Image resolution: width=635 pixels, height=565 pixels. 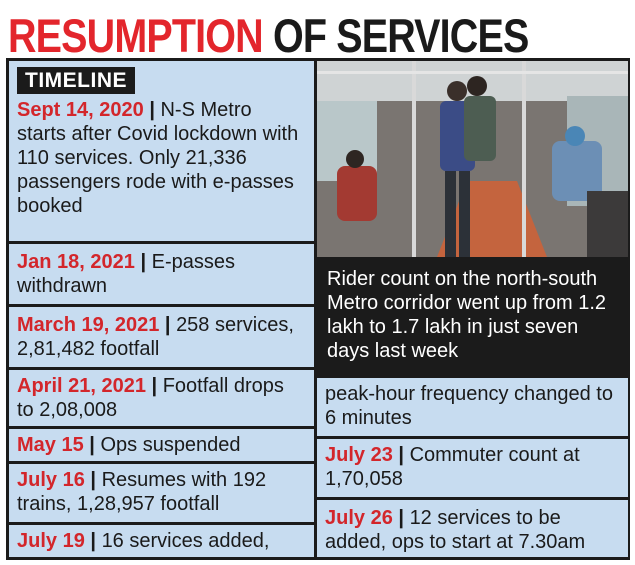 I want to click on timeline-entry-july-19: July 19 | 16 services added,, so click(x=161, y=541).